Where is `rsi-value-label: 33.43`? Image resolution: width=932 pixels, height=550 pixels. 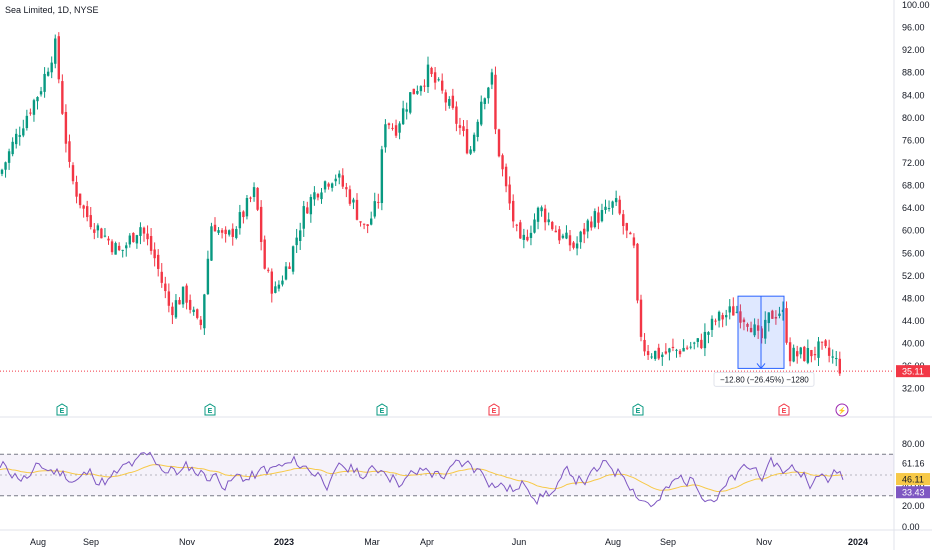
rsi-value-label: 33.43 is located at coordinates (913, 493).